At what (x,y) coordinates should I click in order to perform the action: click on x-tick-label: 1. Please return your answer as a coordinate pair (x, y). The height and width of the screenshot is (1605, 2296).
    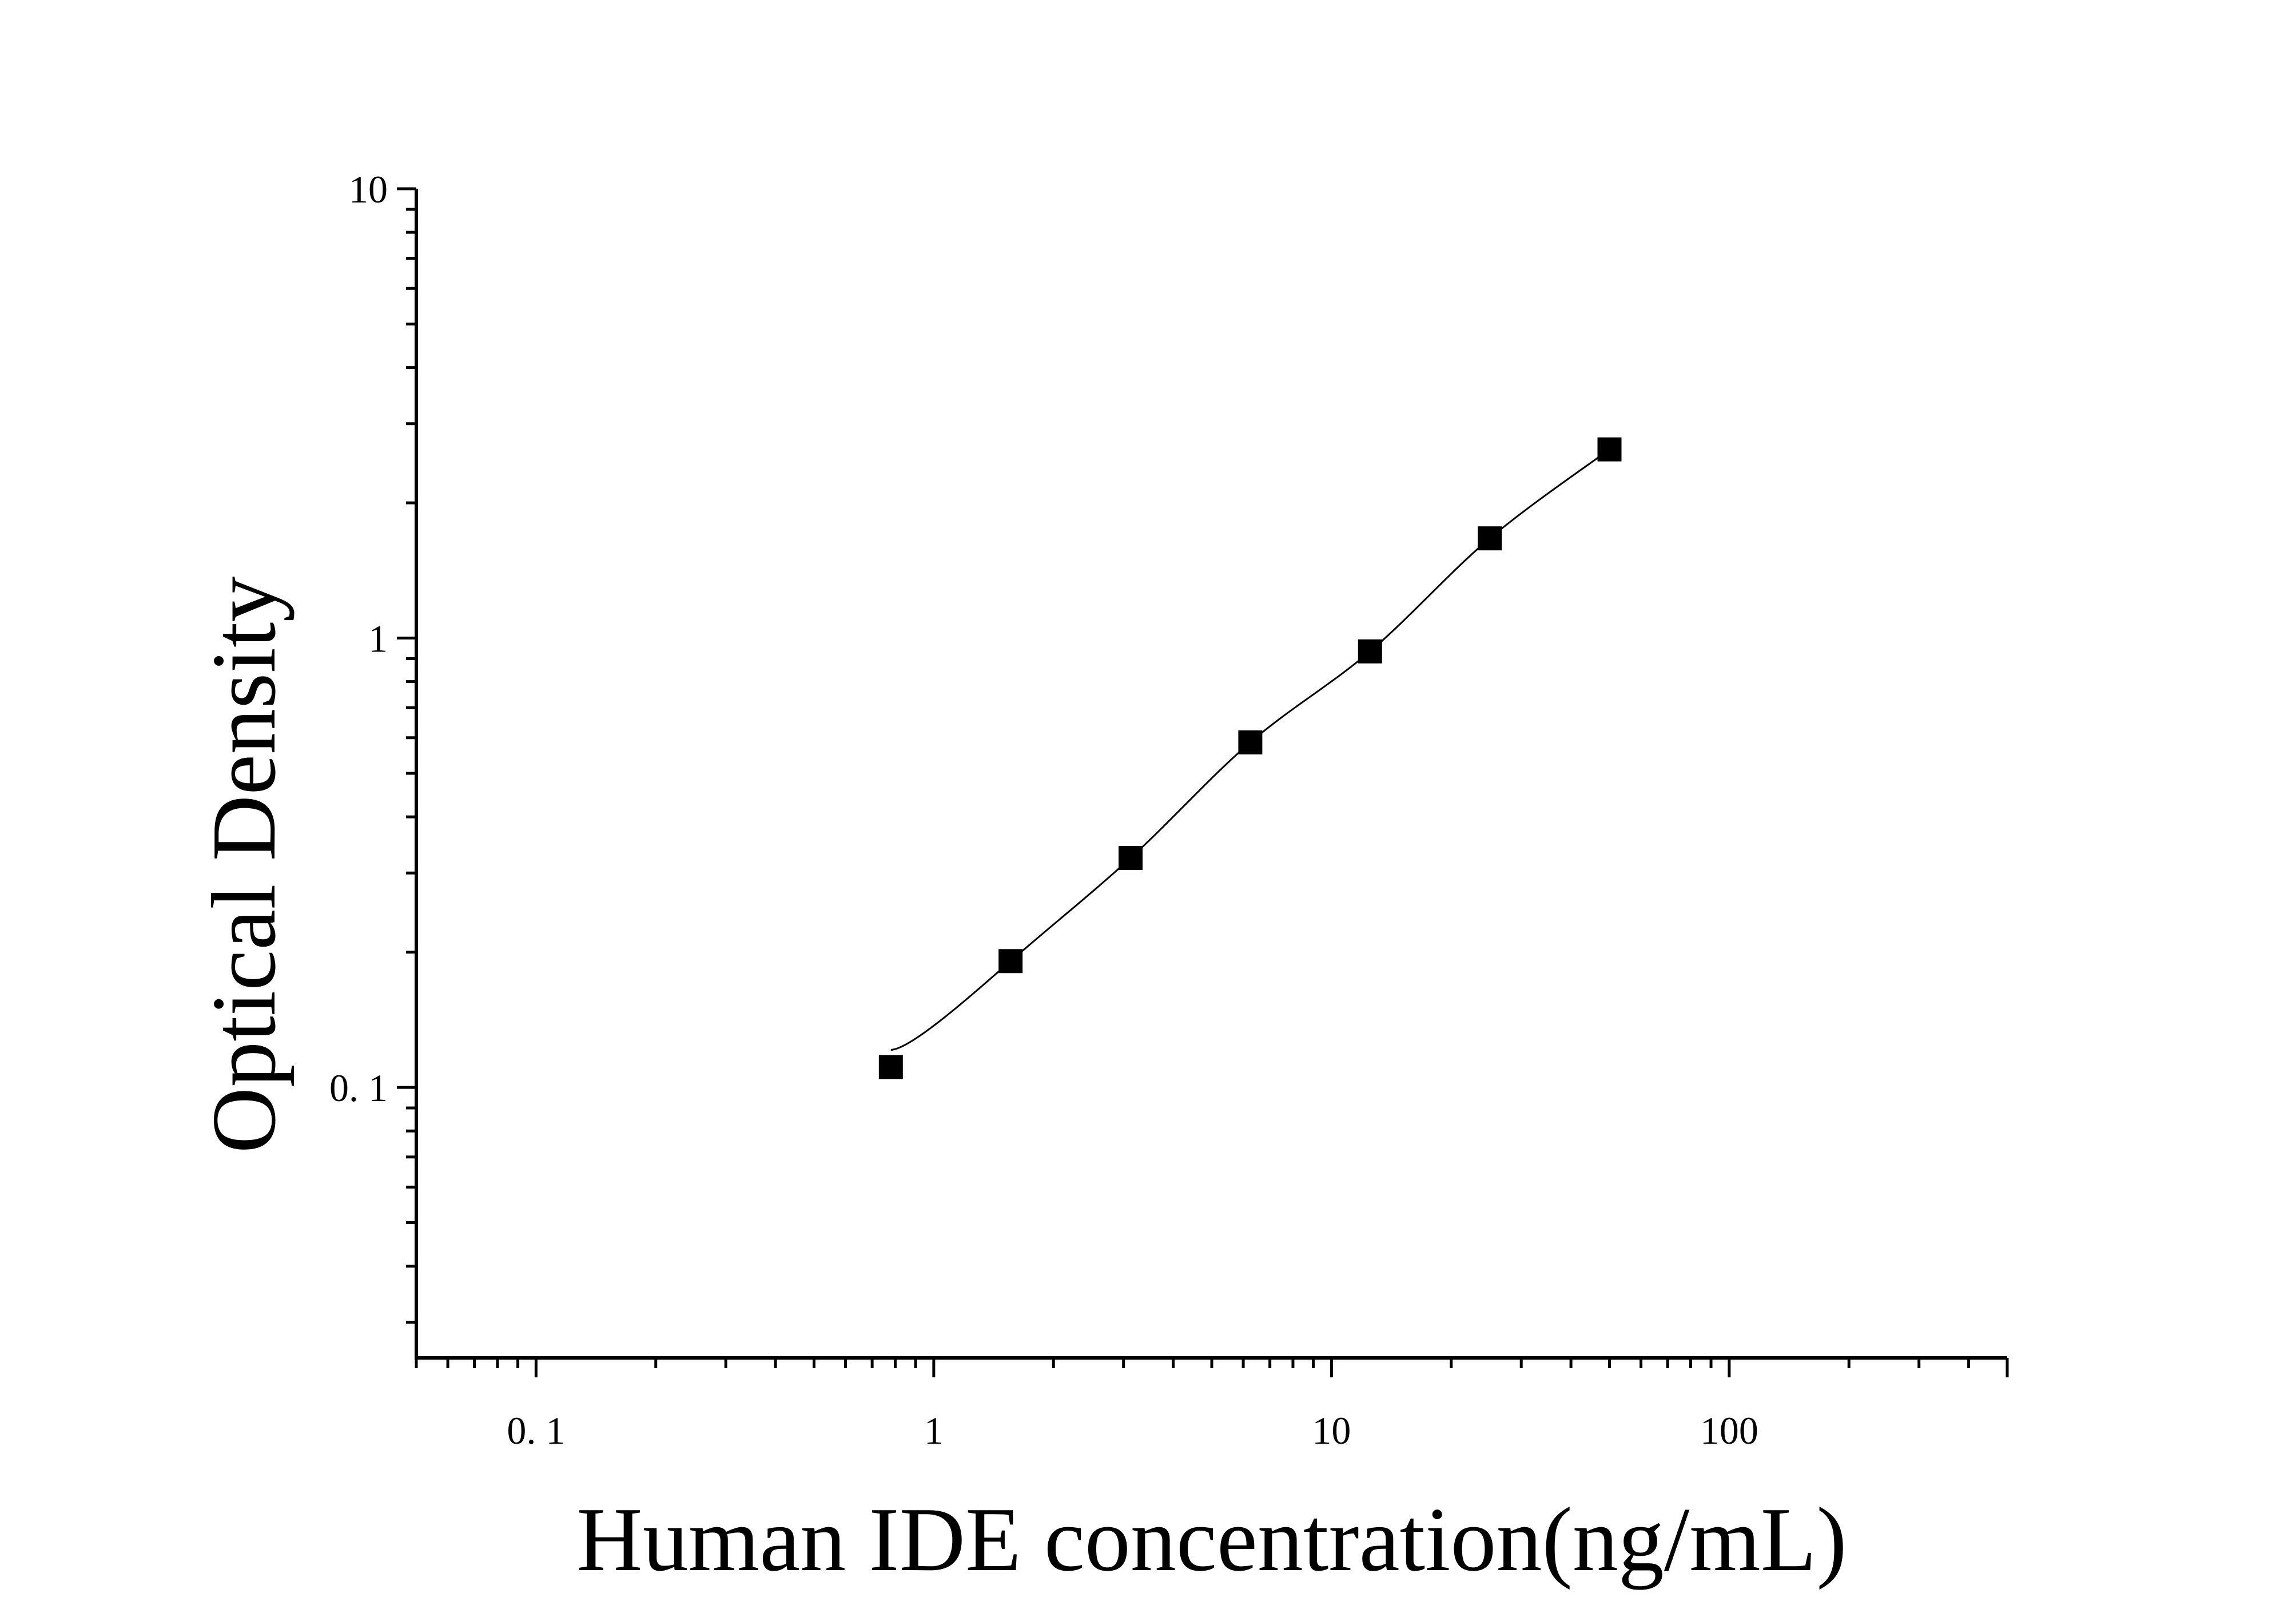
    Looking at the image, I should click on (934, 1430).